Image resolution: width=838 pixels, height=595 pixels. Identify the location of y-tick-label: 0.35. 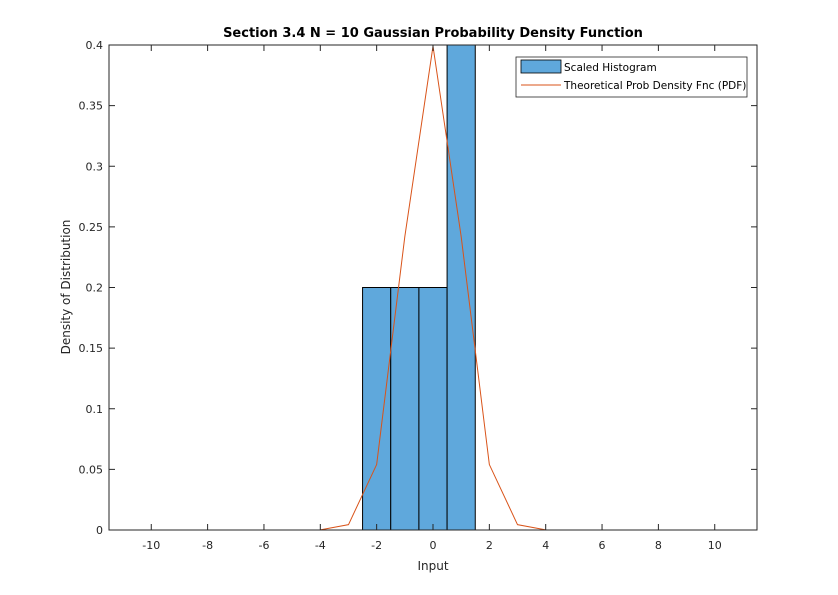
(91, 106).